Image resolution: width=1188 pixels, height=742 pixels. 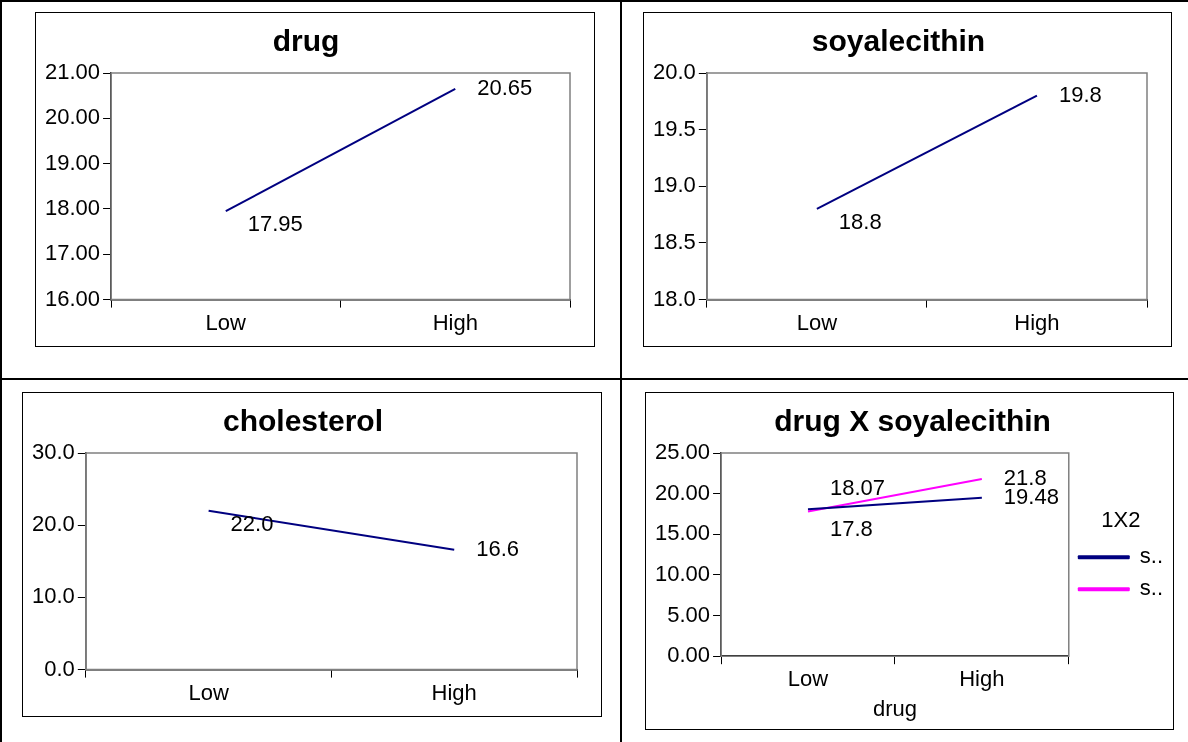 I want to click on y-tick-label: 15.00, so click(x=682, y=533).